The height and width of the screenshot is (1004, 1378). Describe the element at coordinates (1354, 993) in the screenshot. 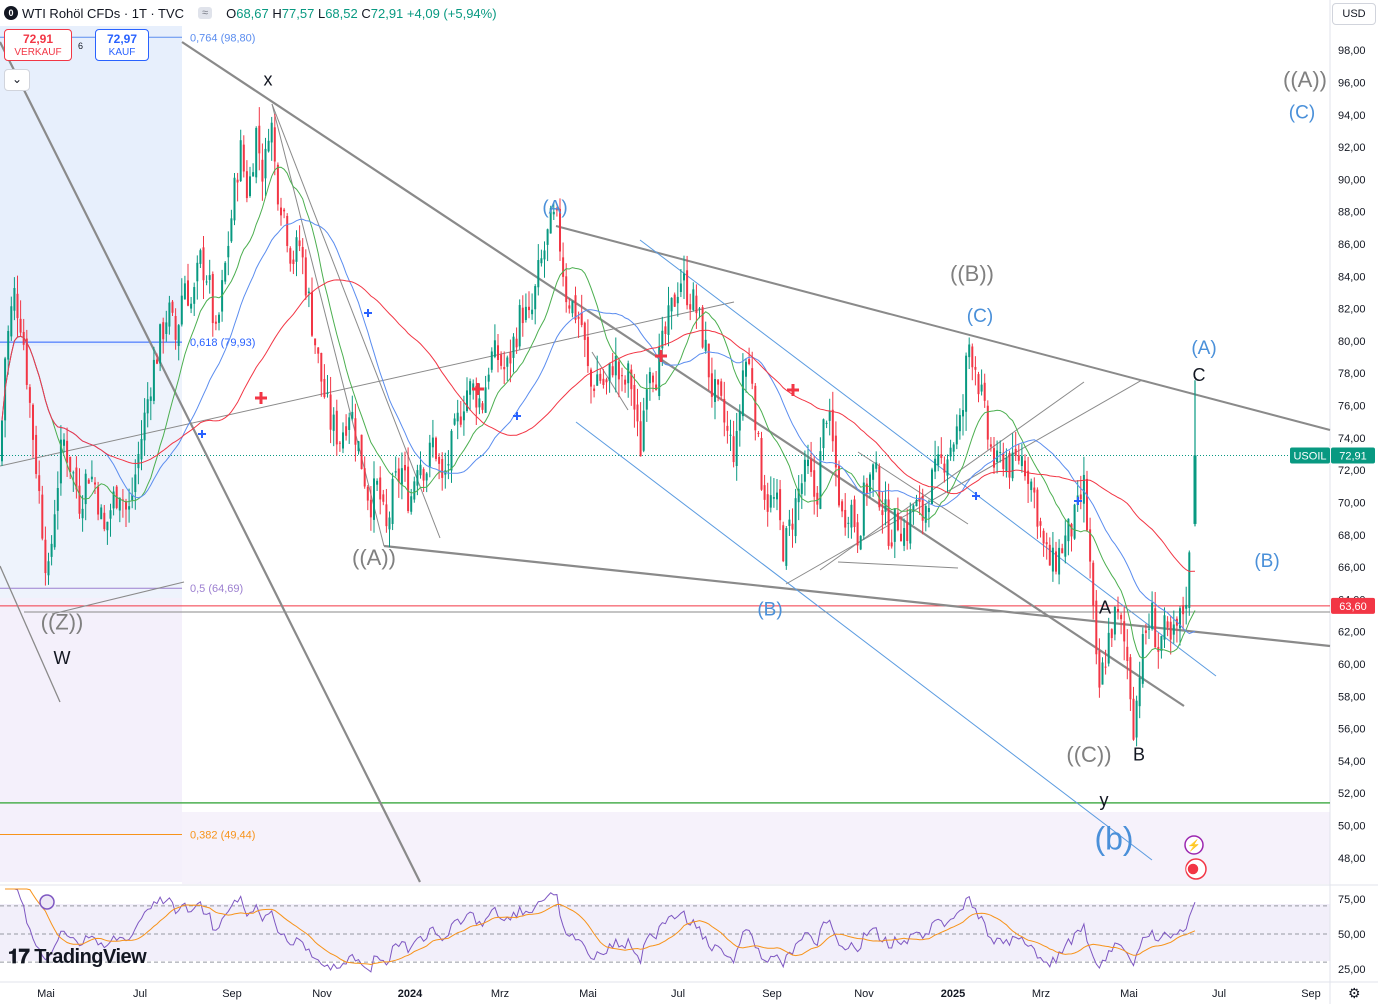

I see `settings-gear-icon: ⚙` at that location.